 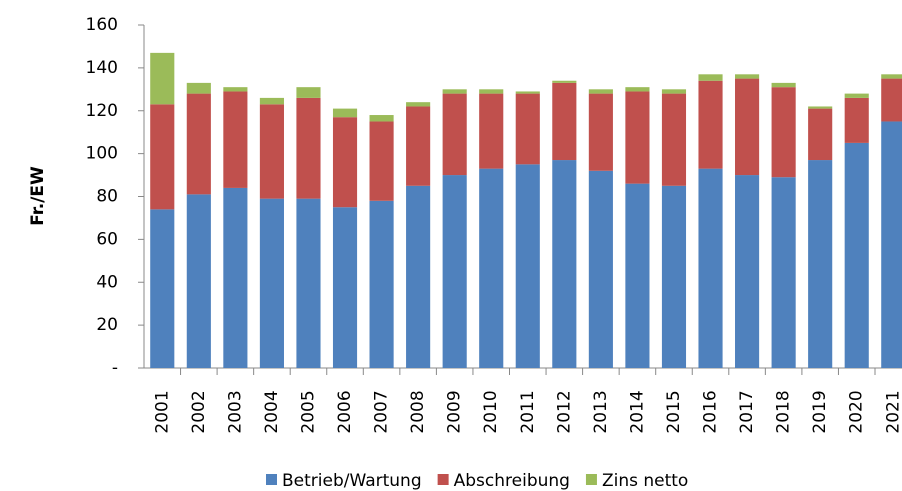 What do you see at coordinates (637, 411) in the screenshot?
I see `x-tick-label: 2014` at bounding box center [637, 411].